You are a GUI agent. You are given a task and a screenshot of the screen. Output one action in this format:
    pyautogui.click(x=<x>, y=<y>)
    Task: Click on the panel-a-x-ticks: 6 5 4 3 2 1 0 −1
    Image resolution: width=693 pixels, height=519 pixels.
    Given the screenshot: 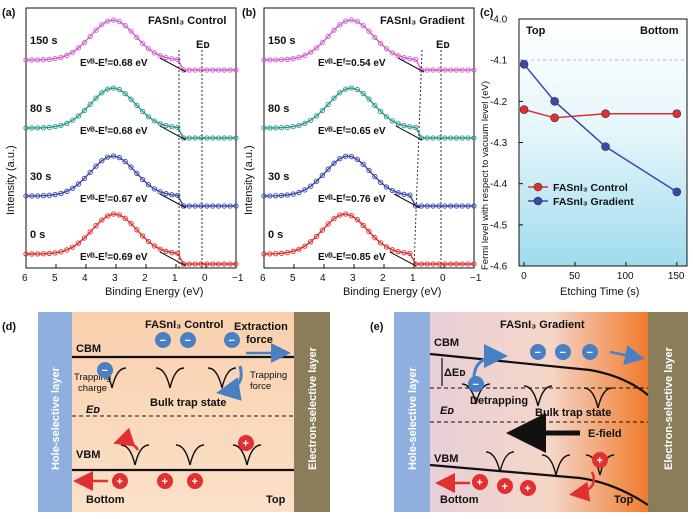 What is the action you would take?
    pyautogui.click(x=133, y=274)
    